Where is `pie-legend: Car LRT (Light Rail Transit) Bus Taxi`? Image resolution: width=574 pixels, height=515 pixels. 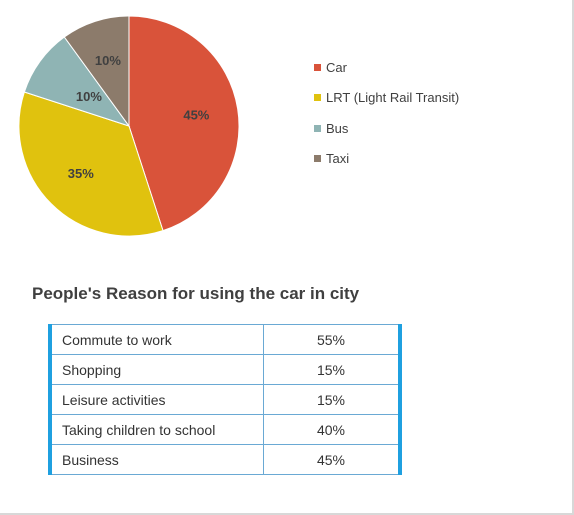
pie-legend: Car LRT (Light Rail Transit) Bus Taxi is located at coordinates (386, 113).